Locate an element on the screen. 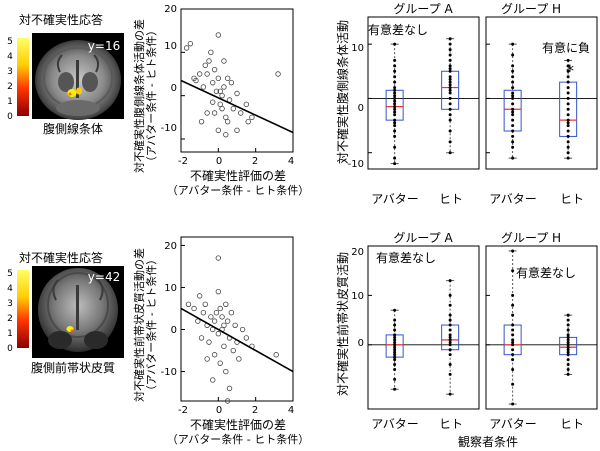  scatter-tick-label-y: -10 is located at coordinates (169, 372).